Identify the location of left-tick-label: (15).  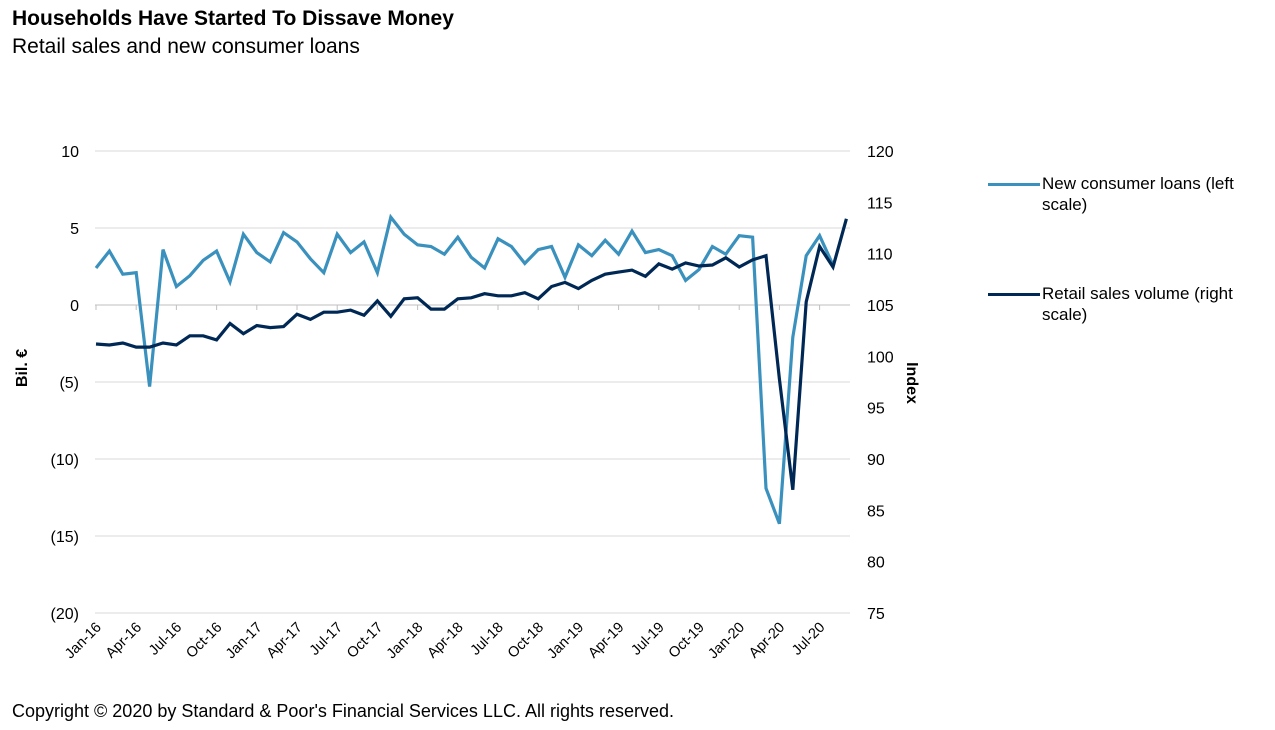
(65, 537).